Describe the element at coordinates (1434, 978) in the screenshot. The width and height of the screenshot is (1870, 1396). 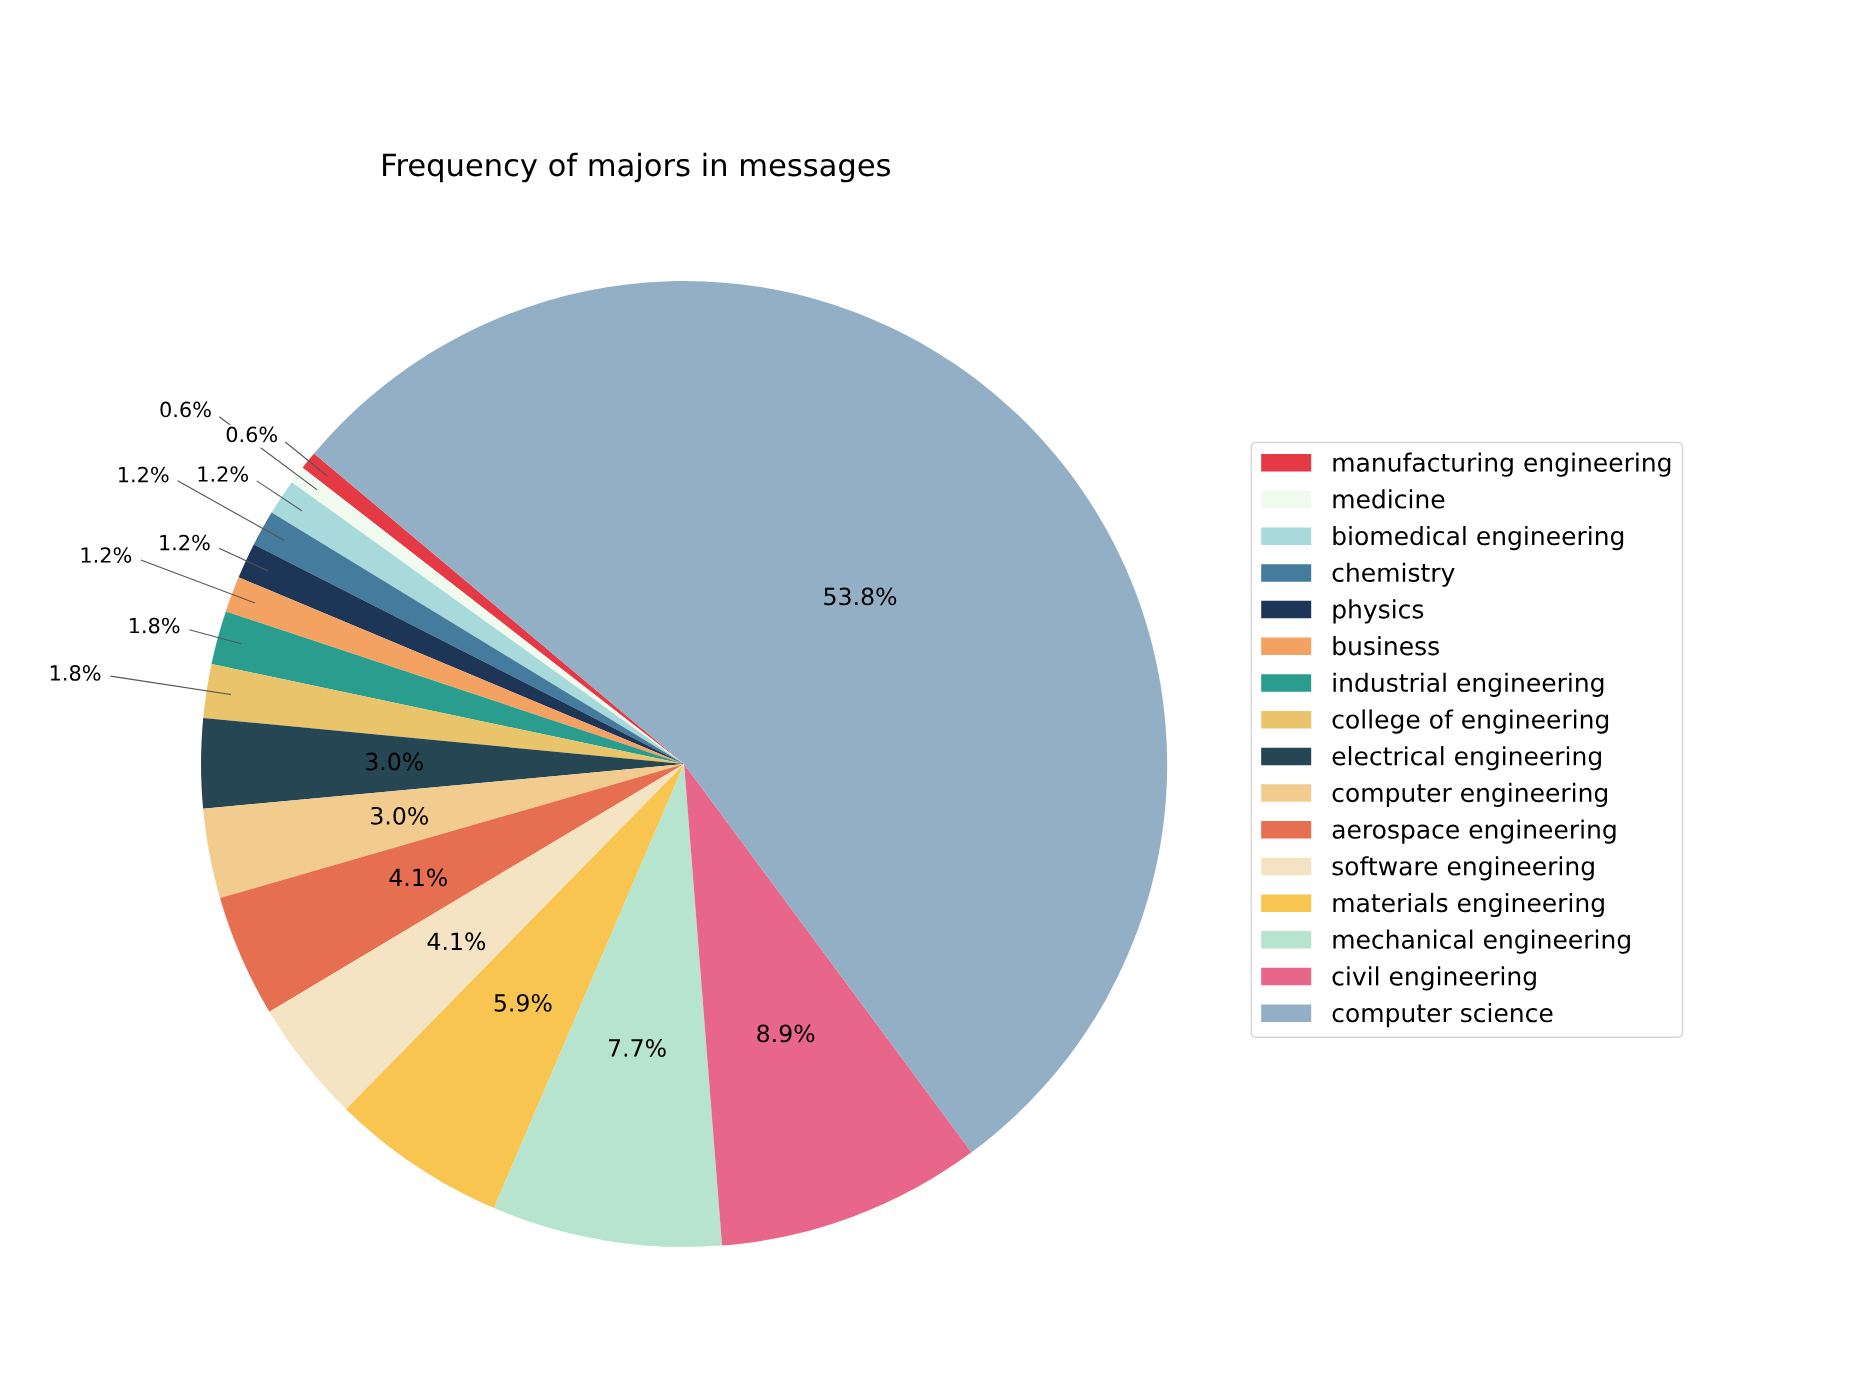
I see `legend-label: civil engineering` at that location.